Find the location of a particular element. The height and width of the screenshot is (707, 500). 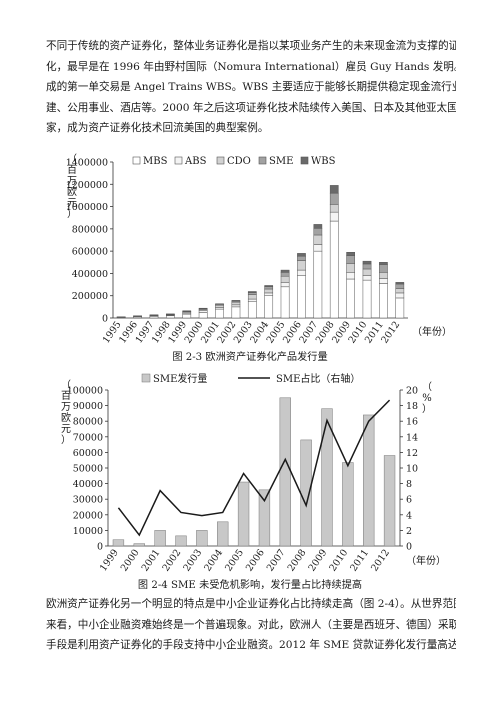

y-tick-label: 800000 is located at coordinates (90, 229).